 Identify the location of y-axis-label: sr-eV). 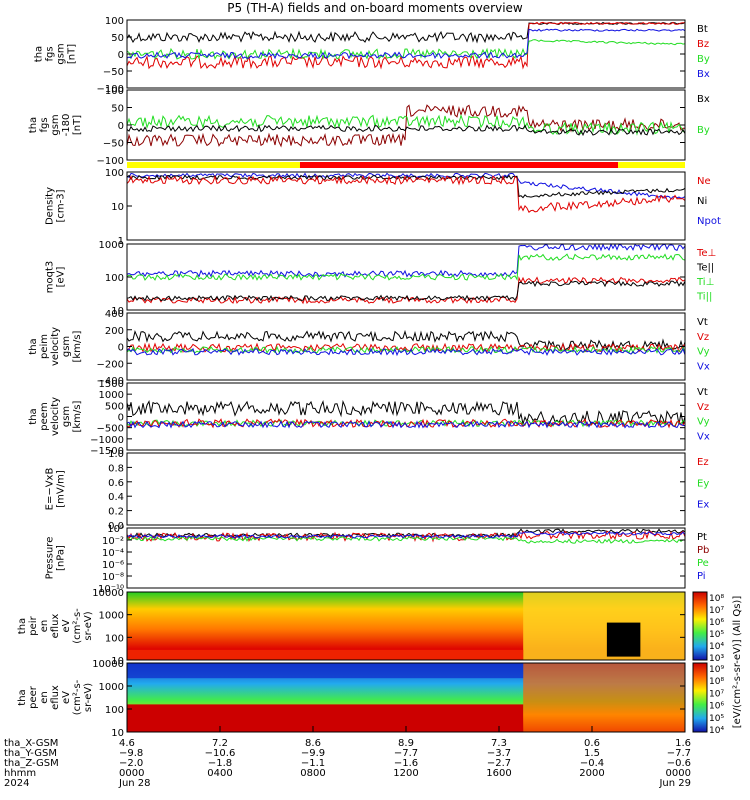
(88, 697).